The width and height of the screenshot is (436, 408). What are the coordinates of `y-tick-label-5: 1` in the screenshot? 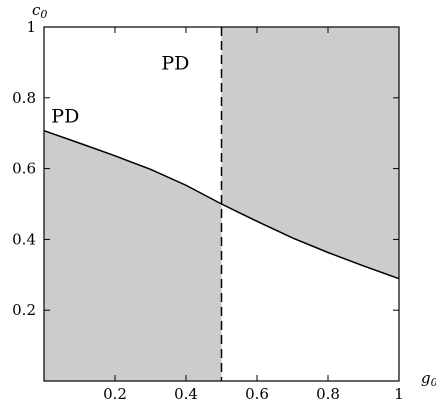 It's located at (31, 27).